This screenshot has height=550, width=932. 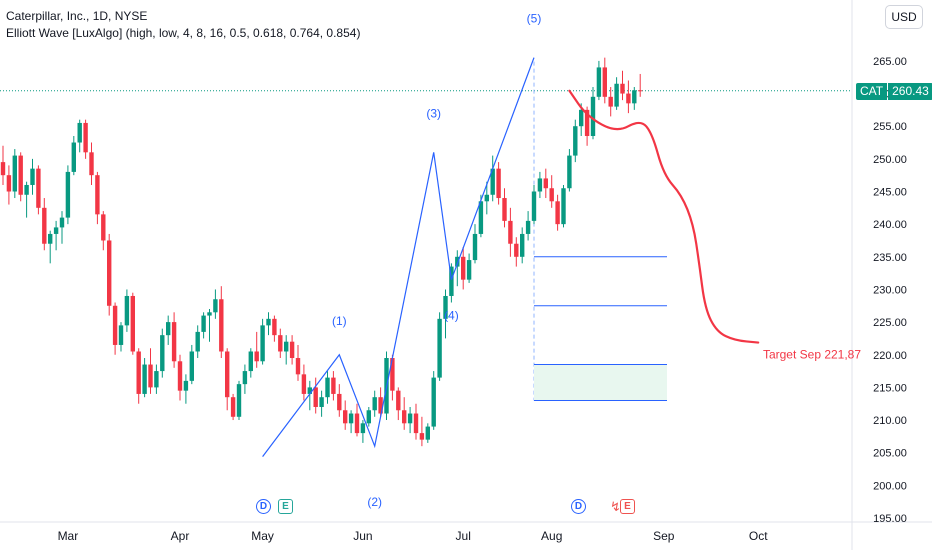 I want to click on y-tick-label: 195.00, so click(x=890, y=519).